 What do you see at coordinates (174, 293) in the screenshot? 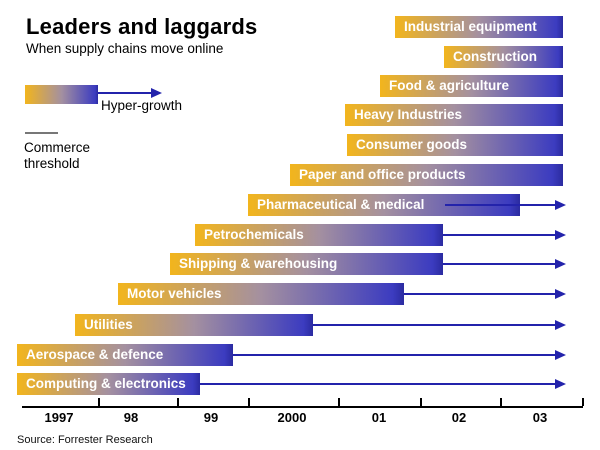
I see `industry-bar-label: Motor vehicles` at bounding box center [174, 293].